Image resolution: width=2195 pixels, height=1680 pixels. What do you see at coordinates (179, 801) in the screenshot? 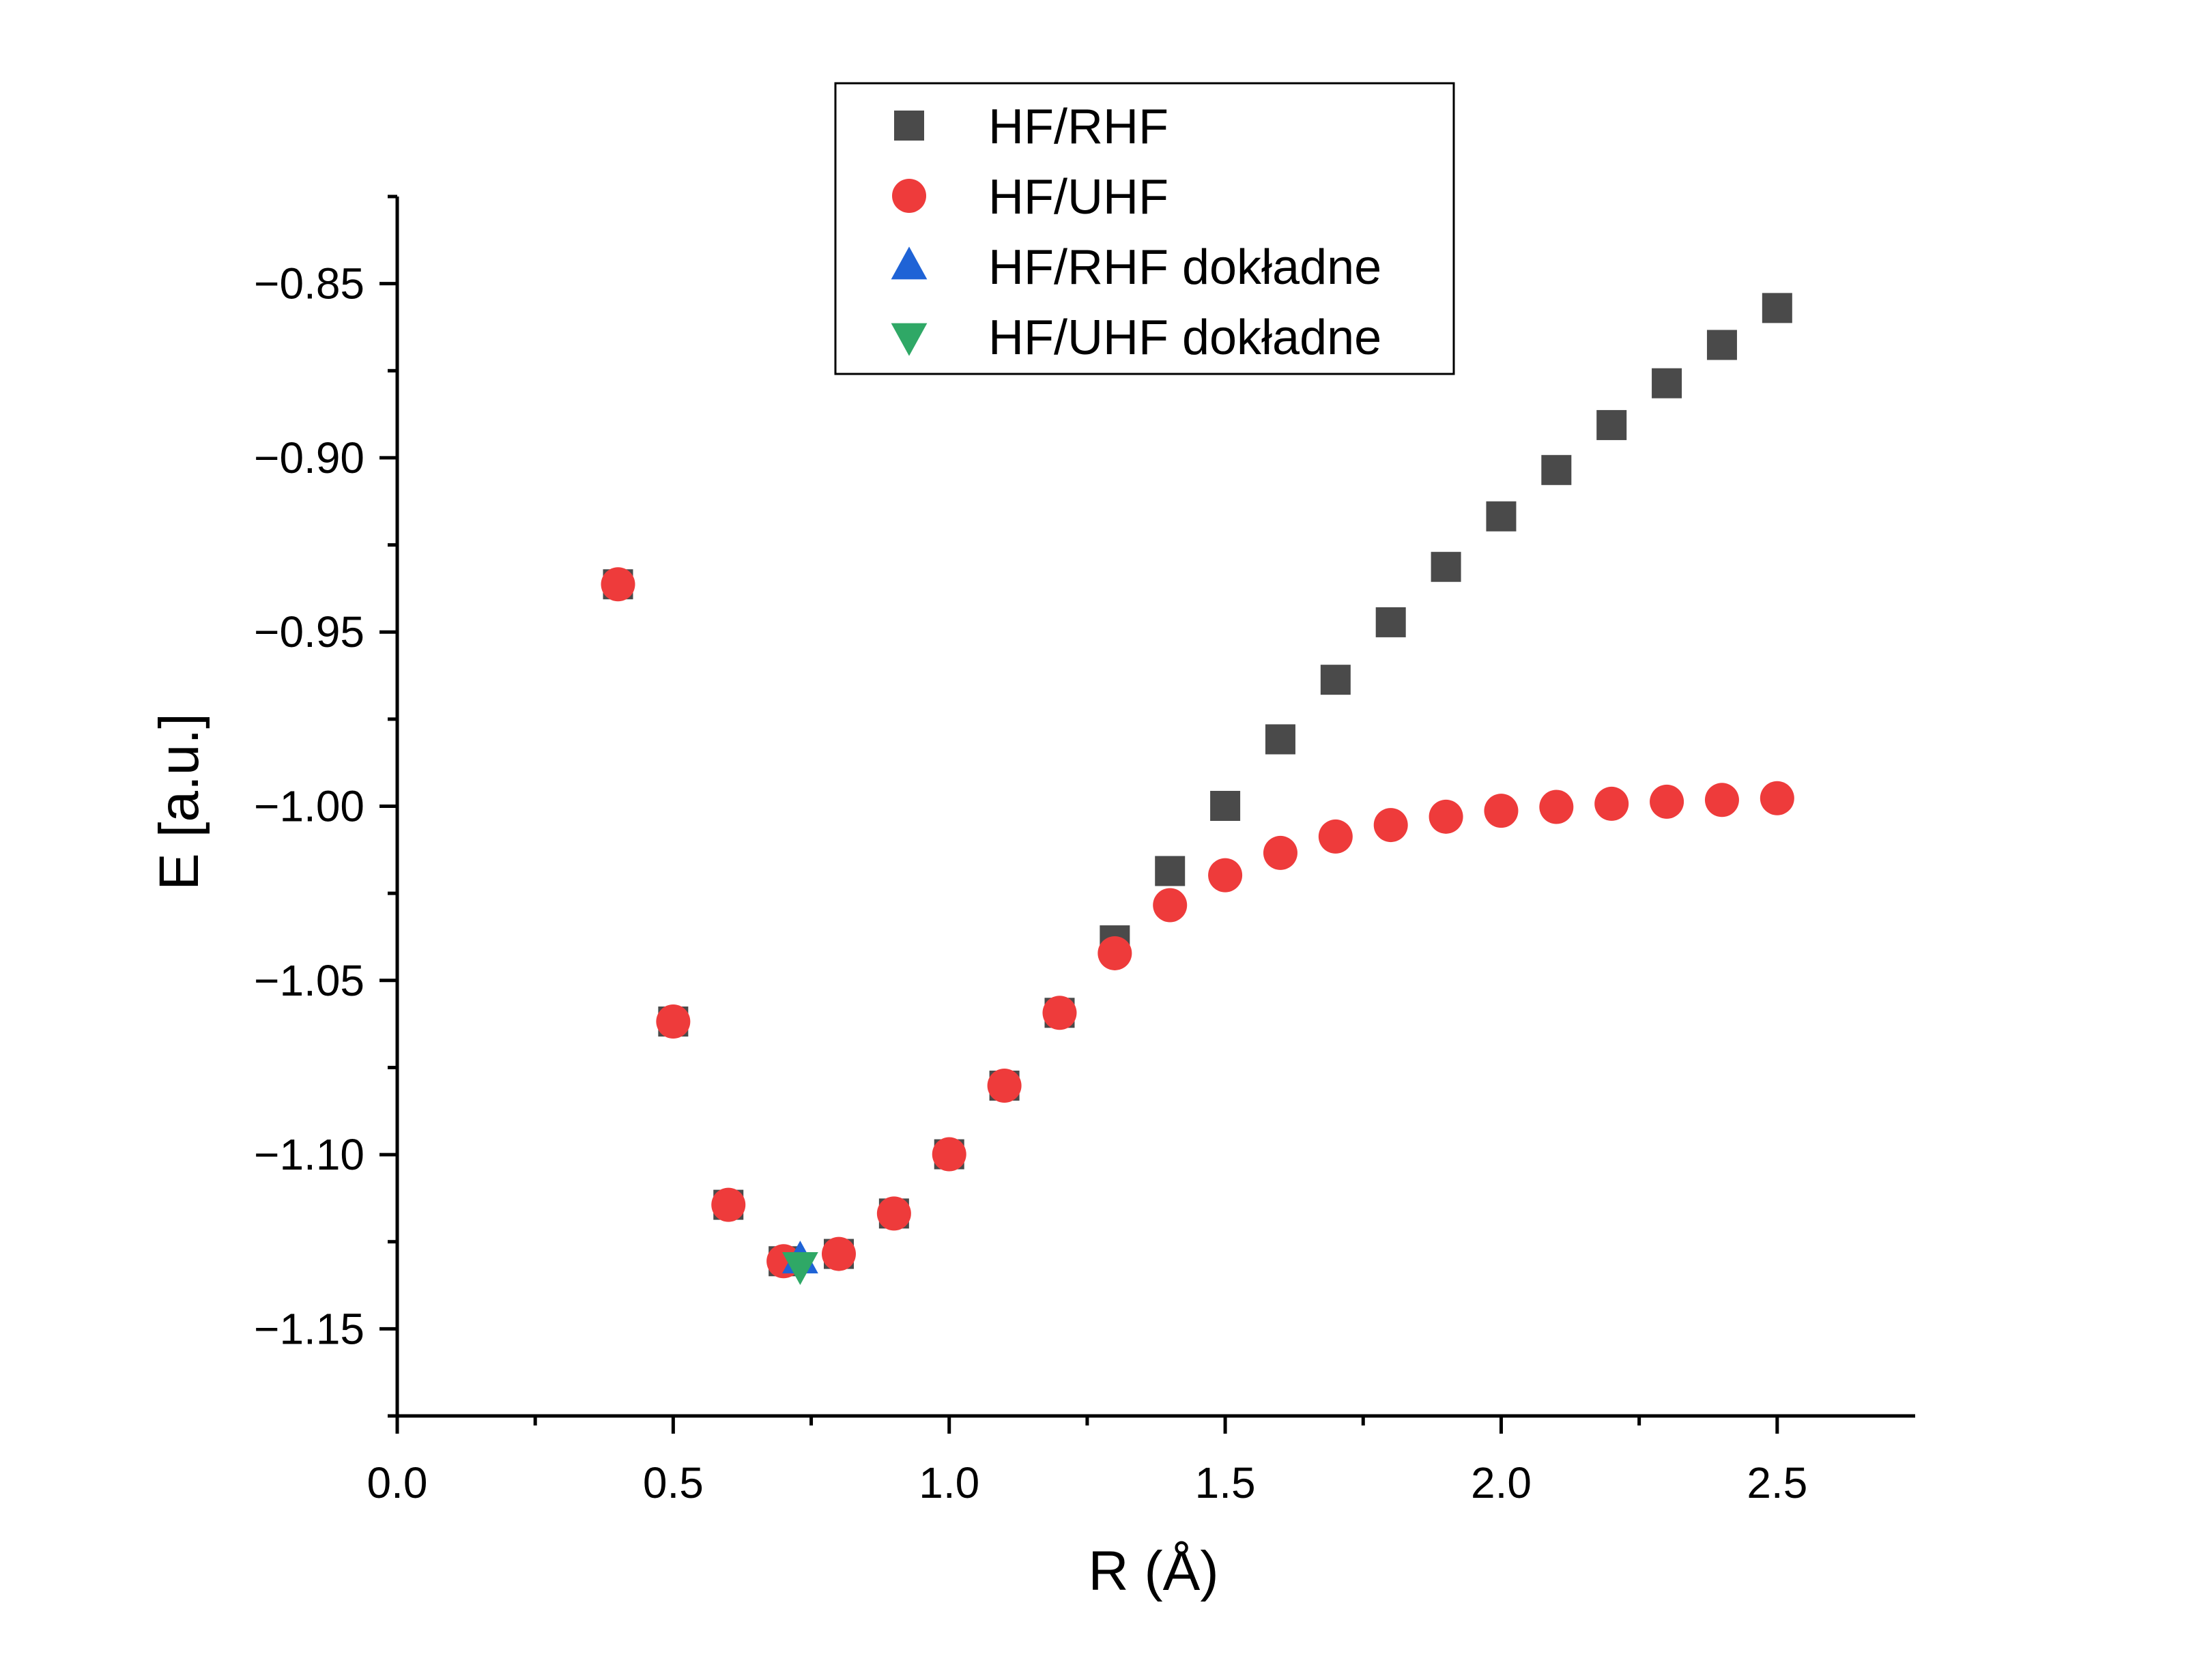
I see `y-axis-label: E [a.u.]` at bounding box center [179, 801].